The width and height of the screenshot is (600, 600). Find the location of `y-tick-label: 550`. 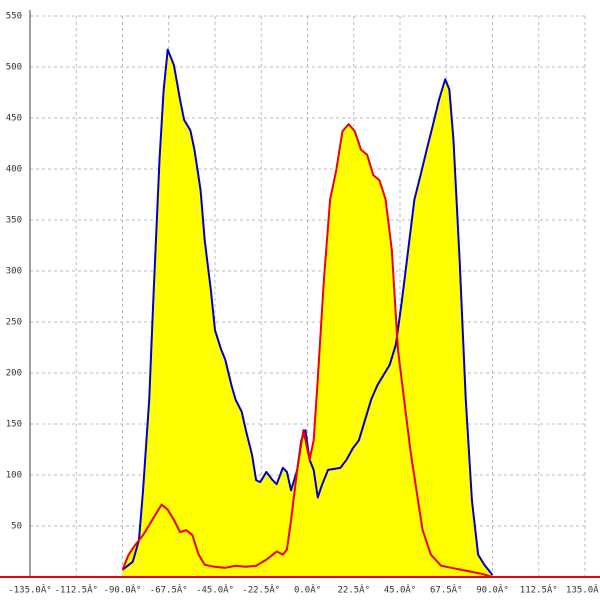

y-tick-label: 550 is located at coordinates (14, 17).